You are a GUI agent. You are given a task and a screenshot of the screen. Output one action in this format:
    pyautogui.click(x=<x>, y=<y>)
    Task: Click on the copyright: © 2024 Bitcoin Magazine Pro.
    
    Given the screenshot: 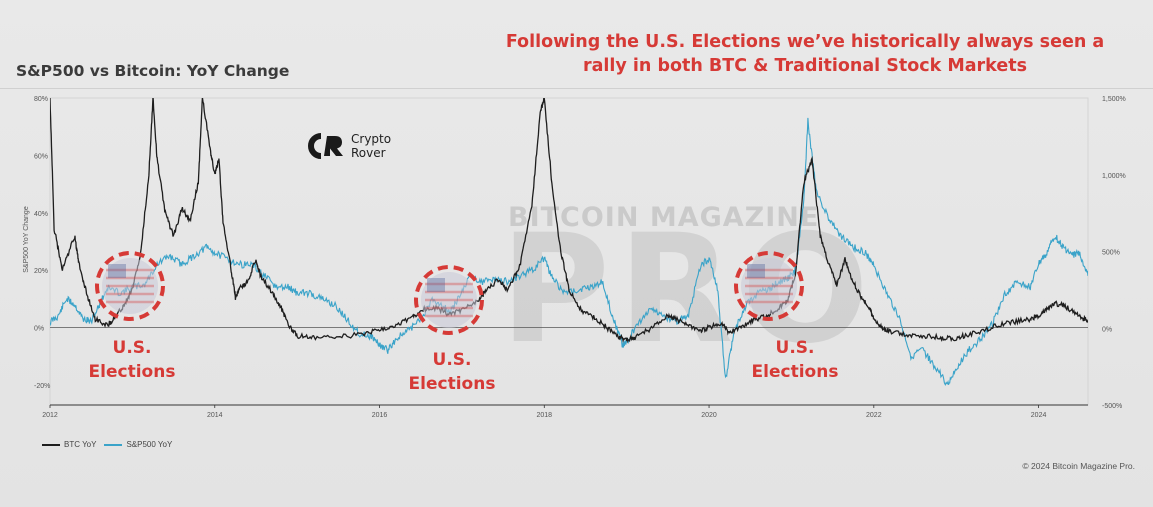 What is the action you would take?
    pyautogui.click(x=1078, y=466)
    